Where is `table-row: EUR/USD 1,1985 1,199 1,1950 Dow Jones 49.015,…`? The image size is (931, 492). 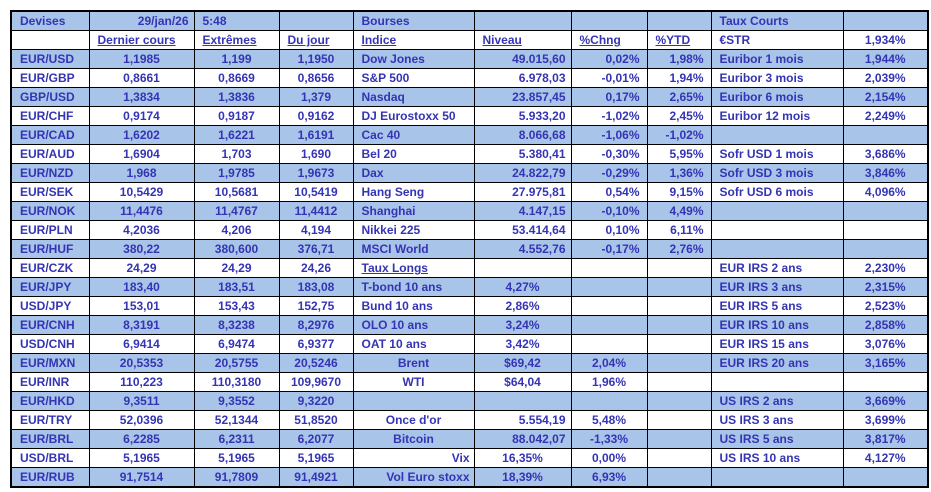
table-row: EUR/USD 1,1985 1,199 1,1950 Dow Jones 49.015,… is located at coordinates (469, 59).